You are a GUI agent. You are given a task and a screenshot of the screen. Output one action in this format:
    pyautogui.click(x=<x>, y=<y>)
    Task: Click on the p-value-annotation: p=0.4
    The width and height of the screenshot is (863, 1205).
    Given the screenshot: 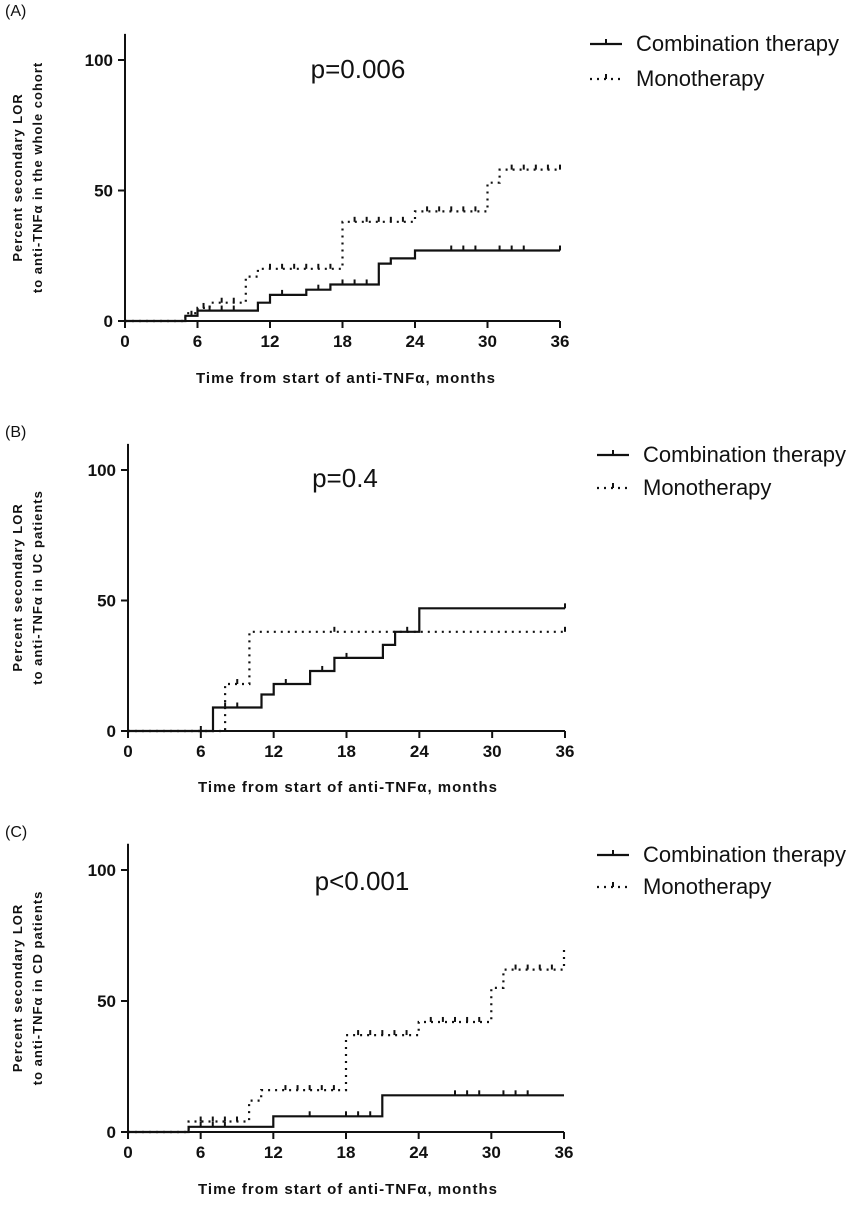 What is the action you would take?
    pyautogui.click(x=345, y=478)
    